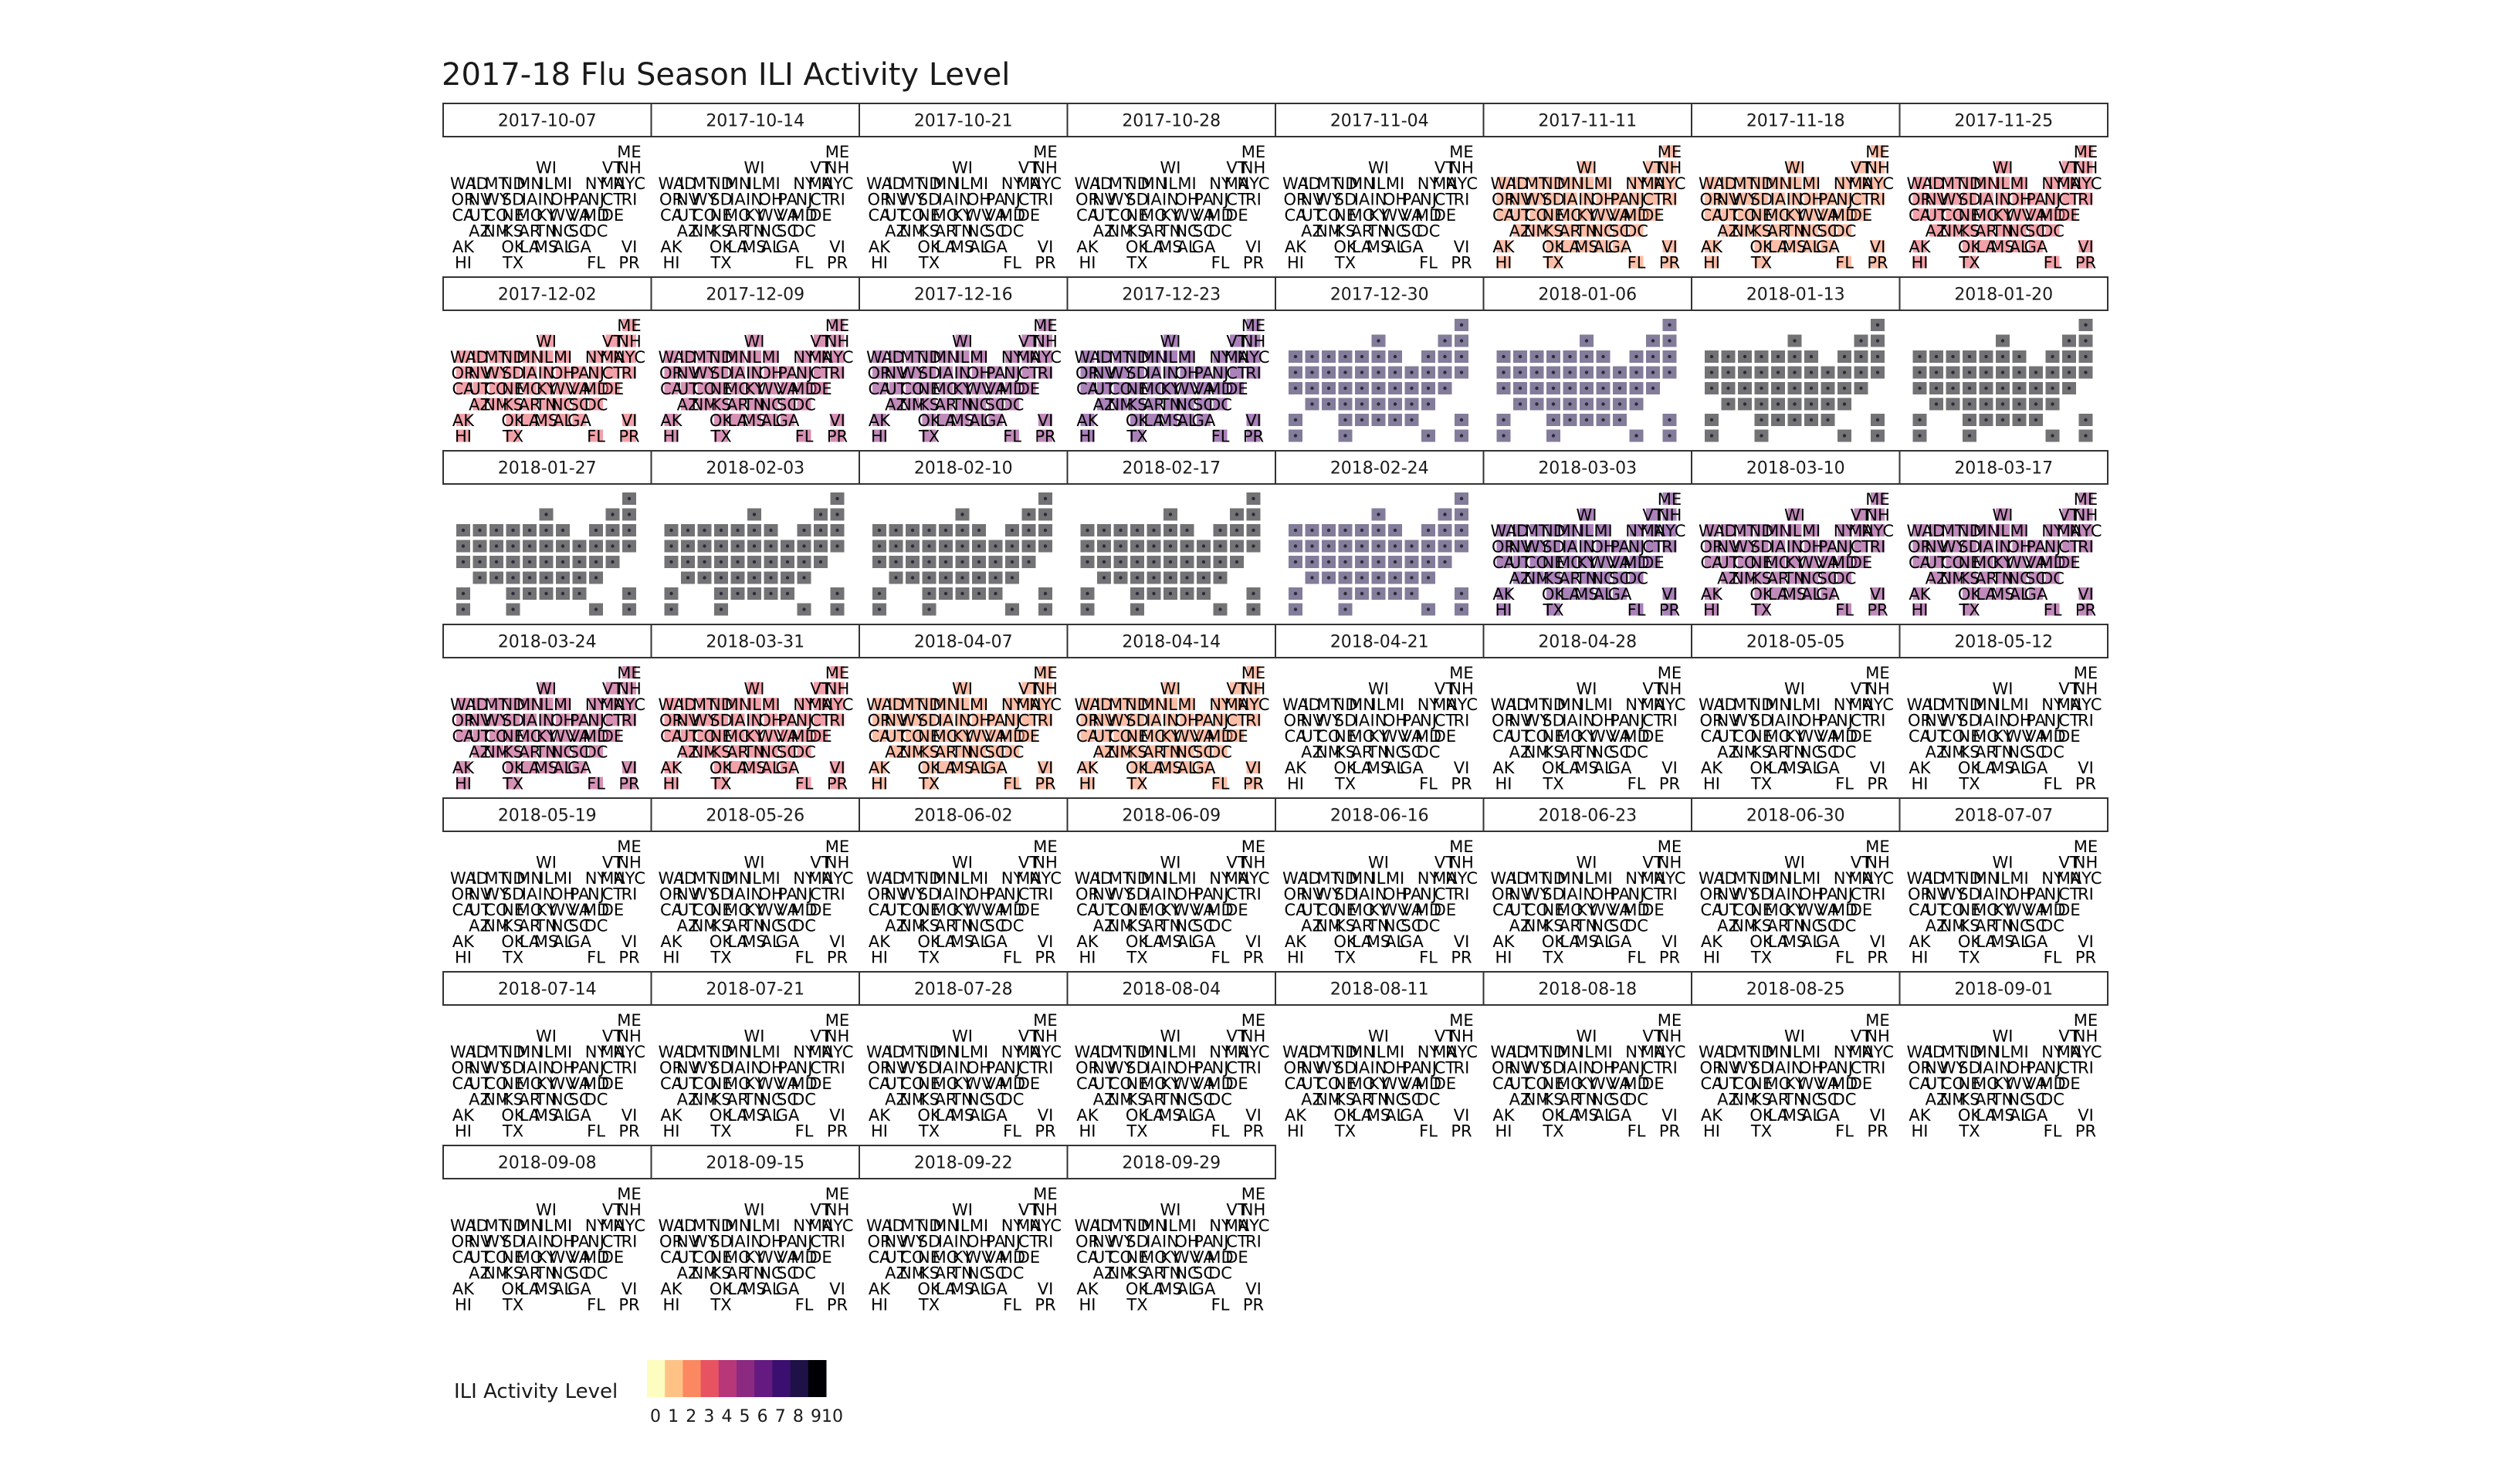 This screenshot has height=1482, width=2520. I want to click on facet-strip-label: 2018-07-07, so click(2004, 816).